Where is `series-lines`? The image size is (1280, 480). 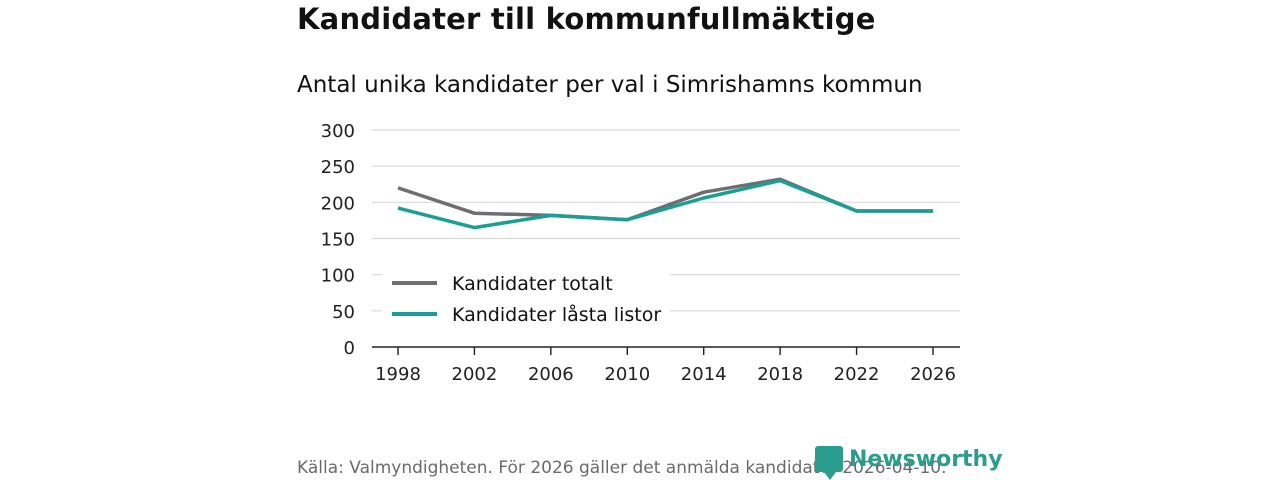
series-lines is located at coordinates (665, 203).